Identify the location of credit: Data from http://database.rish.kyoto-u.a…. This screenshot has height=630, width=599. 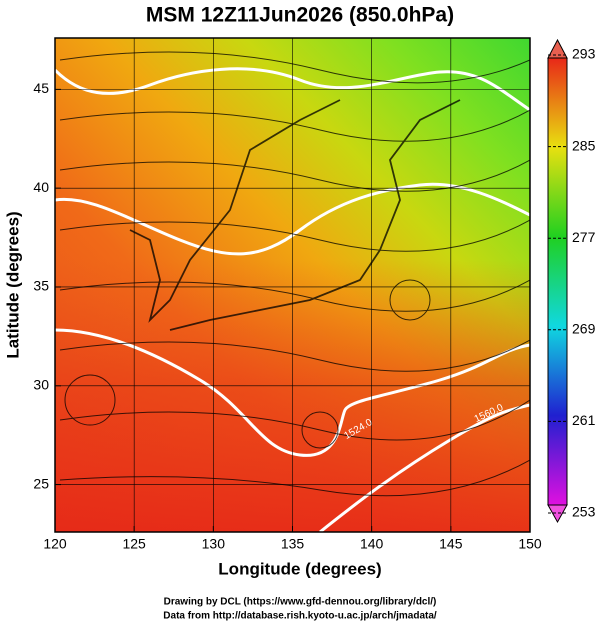
(300, 616).